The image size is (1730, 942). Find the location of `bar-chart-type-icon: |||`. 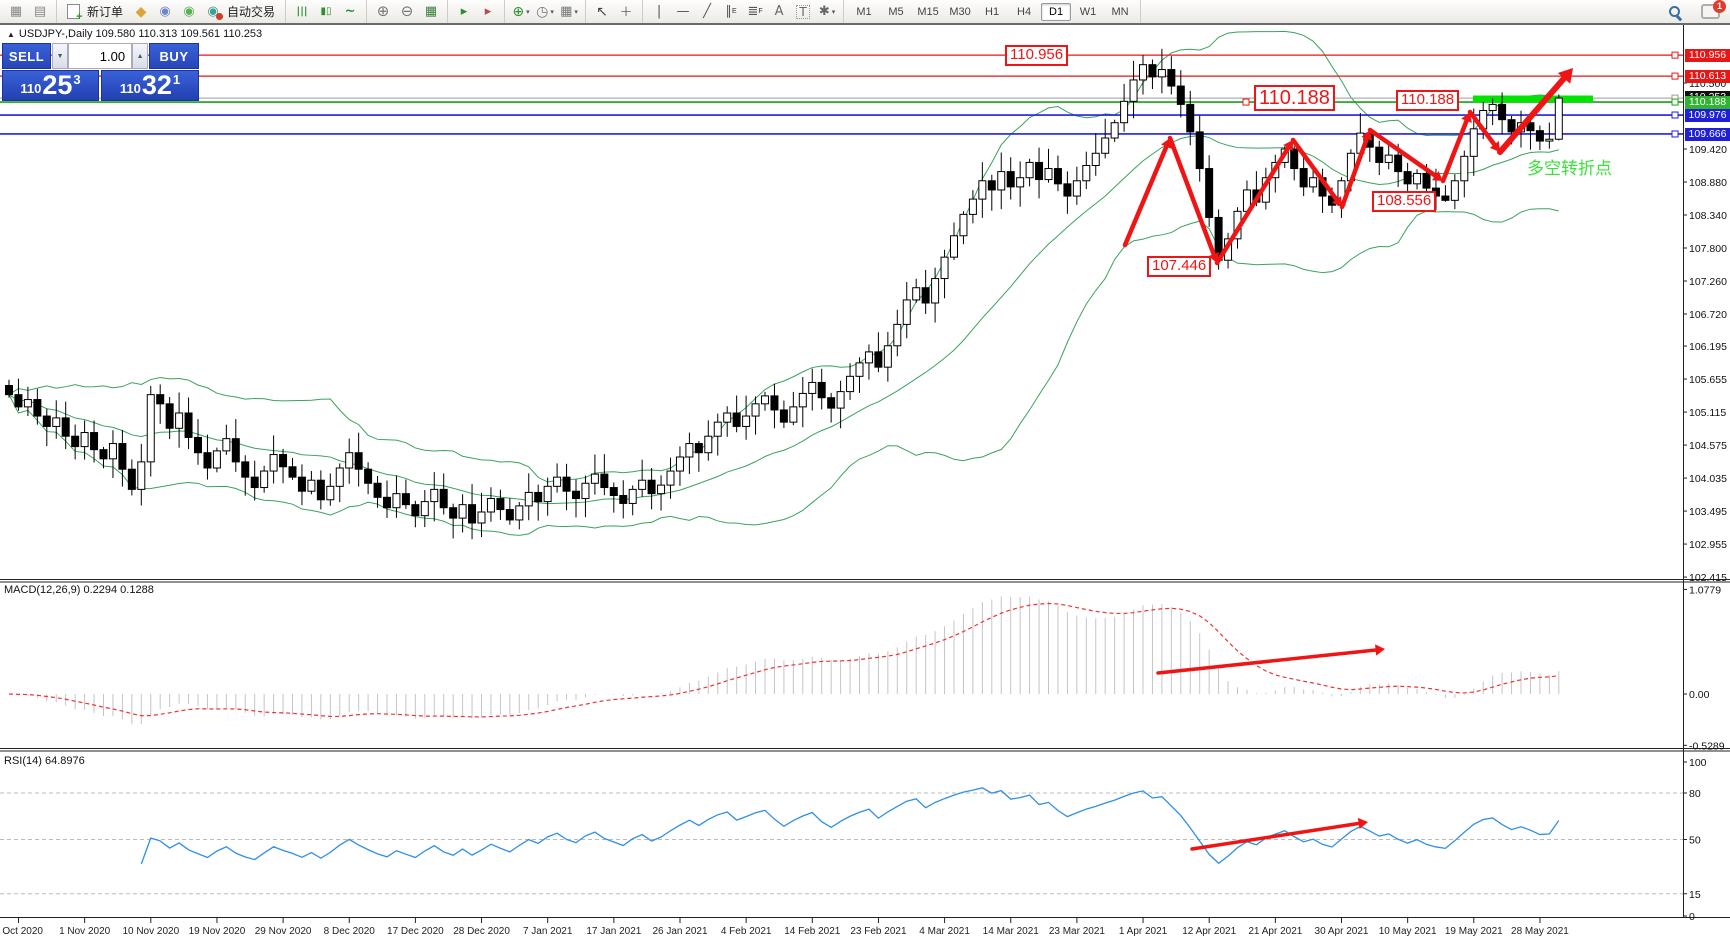

bar-chart-type-icon: ||| is located at coordinates (302, 11).